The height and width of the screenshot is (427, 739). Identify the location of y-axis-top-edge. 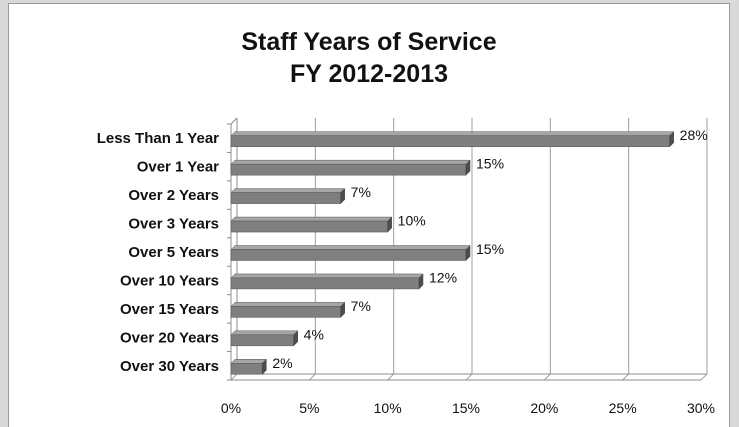
(234, 121).